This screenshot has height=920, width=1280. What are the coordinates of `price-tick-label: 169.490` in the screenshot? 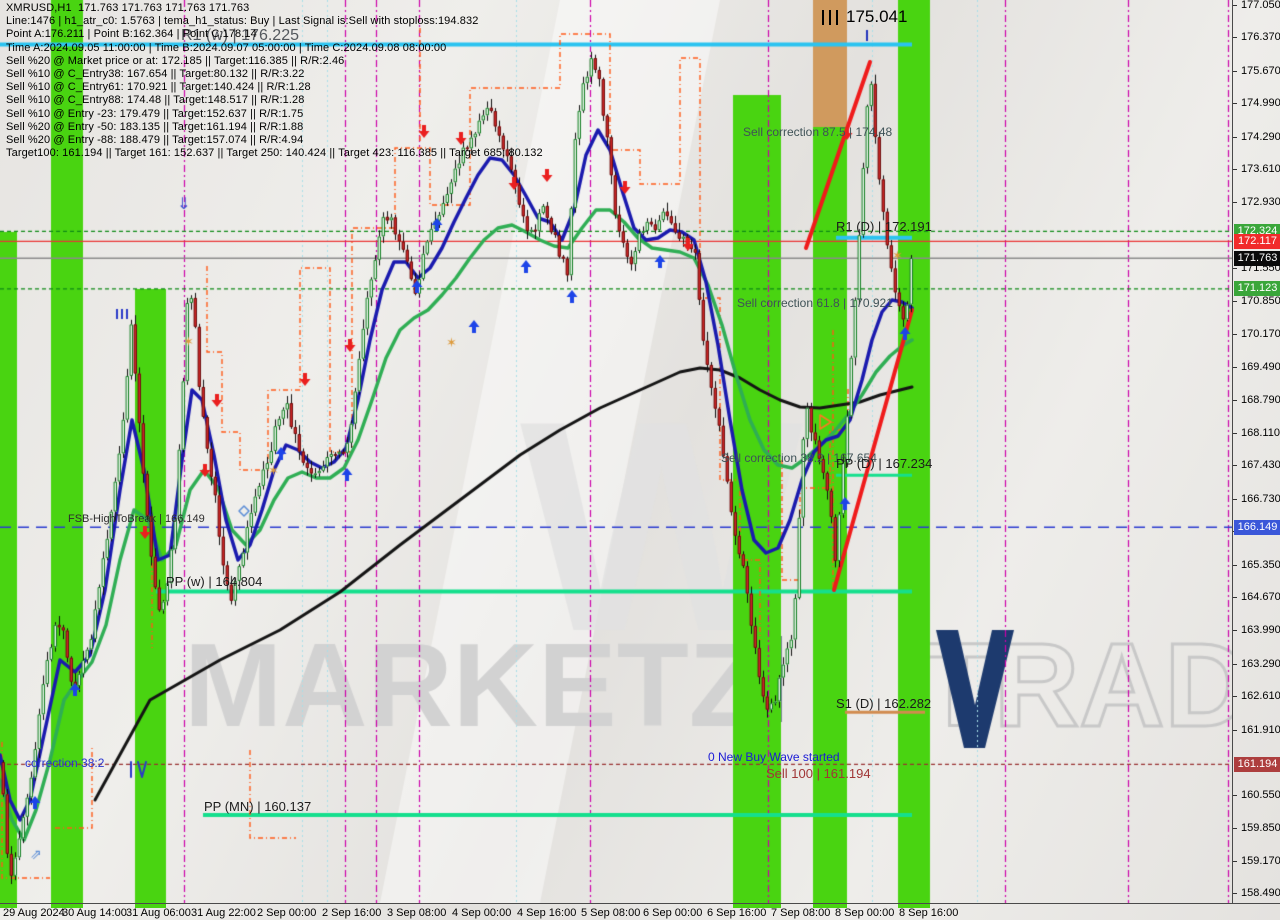 It's located at (1260, 366).